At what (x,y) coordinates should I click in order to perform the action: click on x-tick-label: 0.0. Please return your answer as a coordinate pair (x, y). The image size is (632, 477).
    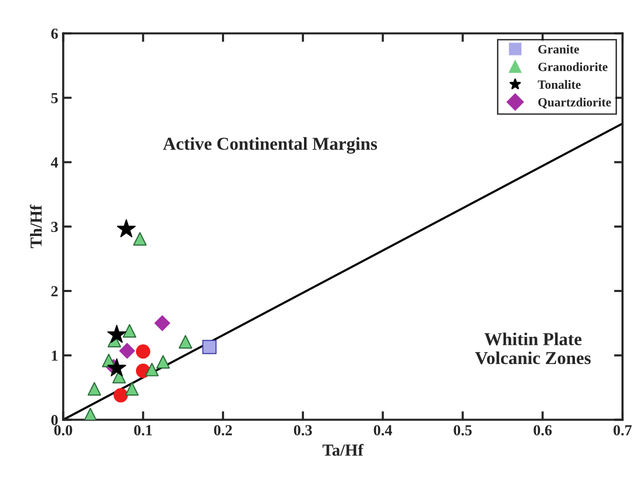
    Looking at the image, I should click on (63, 430).